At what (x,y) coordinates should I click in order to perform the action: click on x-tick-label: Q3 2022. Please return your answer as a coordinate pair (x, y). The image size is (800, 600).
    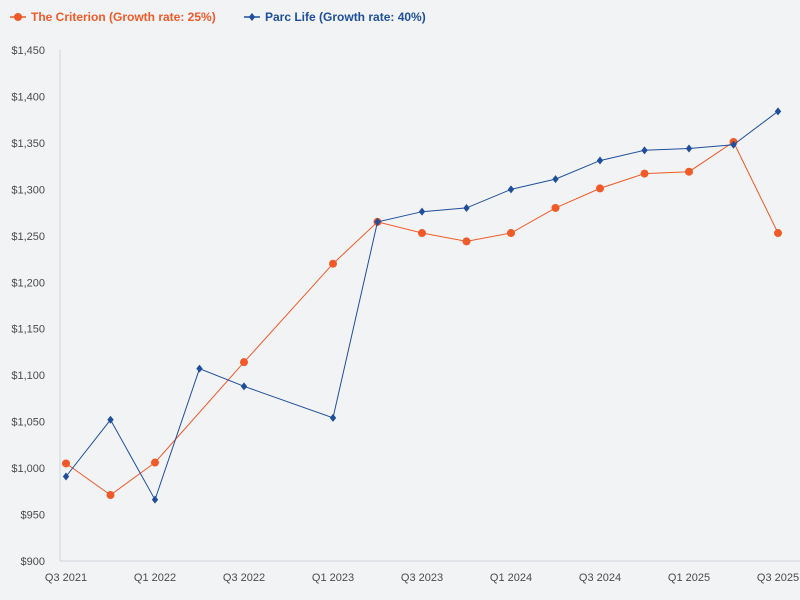
    Looking at the image, I should click on (244, 578).